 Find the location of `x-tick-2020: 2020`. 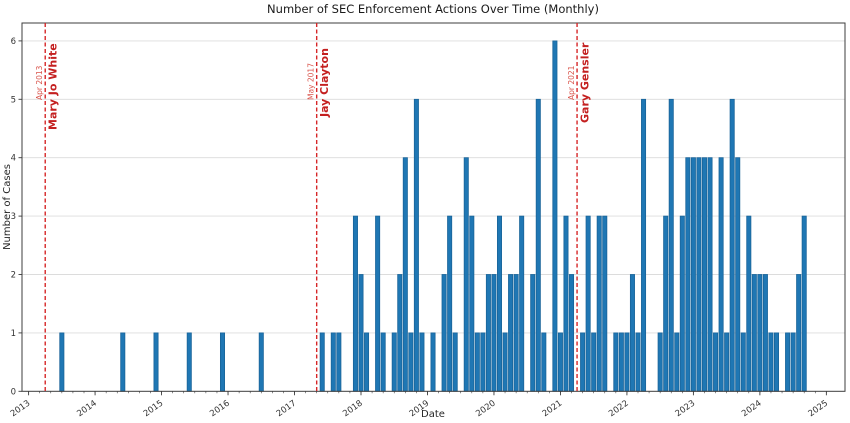

x-tick-2020: 2020 is located at coordinates (485, 409).